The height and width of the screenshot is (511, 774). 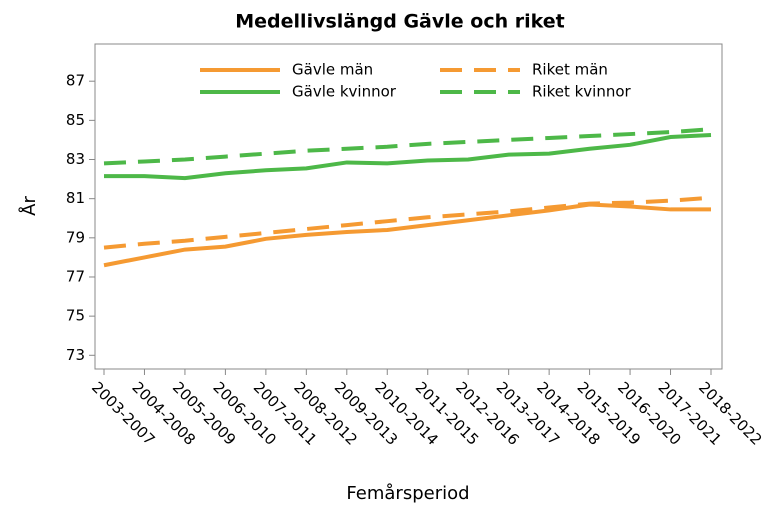 I want to click on y-tick-label: 77, so click(x=75, y=276).